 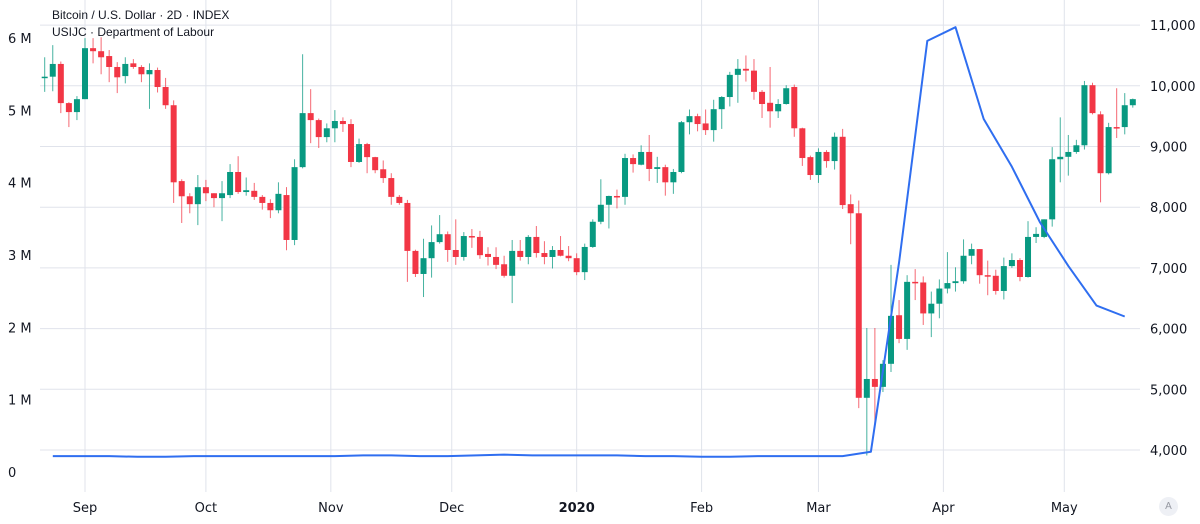 I want to click on legend-main-series: Bitcoin / U.S. Dollar · 2D · INDEX, so click(x=141, y=15).